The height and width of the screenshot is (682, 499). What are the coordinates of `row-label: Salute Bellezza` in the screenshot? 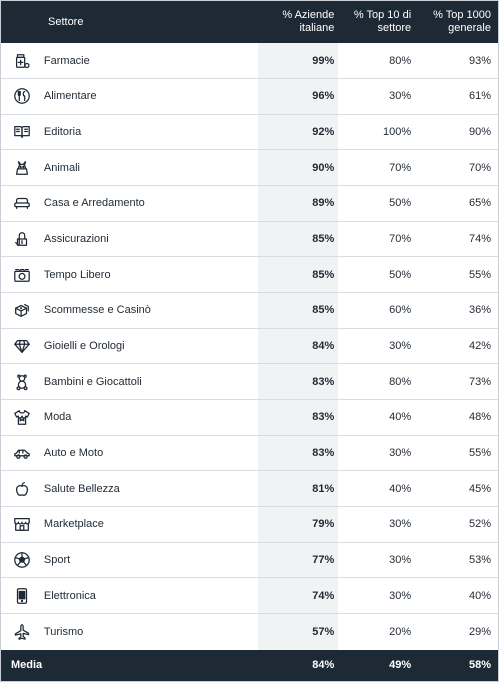 It's located at (81, 488).